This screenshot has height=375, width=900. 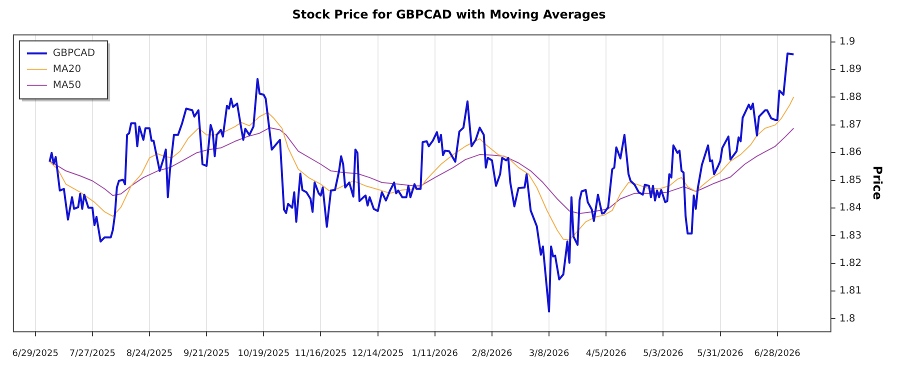 What do you see at coordinates (877, 183) in the screenshot?
I see `y-axis-title: Price` at bounding box center [877, 183].